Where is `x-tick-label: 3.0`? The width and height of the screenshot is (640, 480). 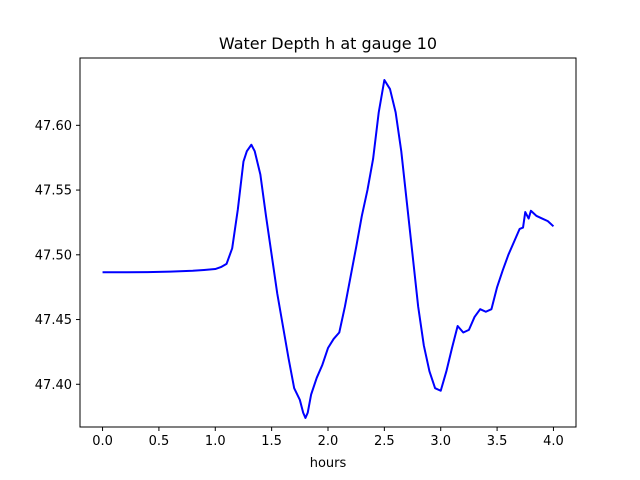 x-tick-label: 3.0 is located at coordinates (440, 441).